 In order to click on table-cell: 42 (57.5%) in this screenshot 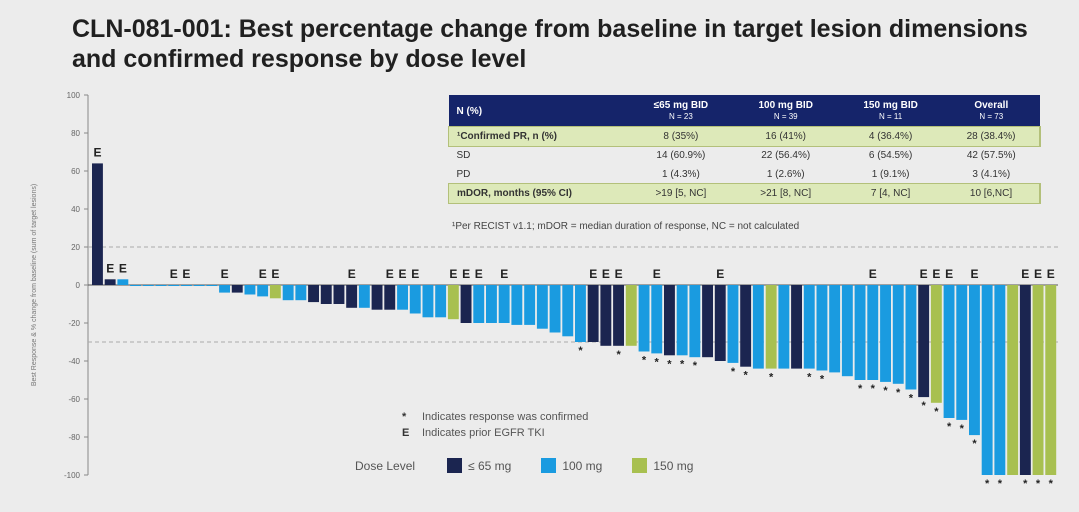, I will do `click(991, 155)`.